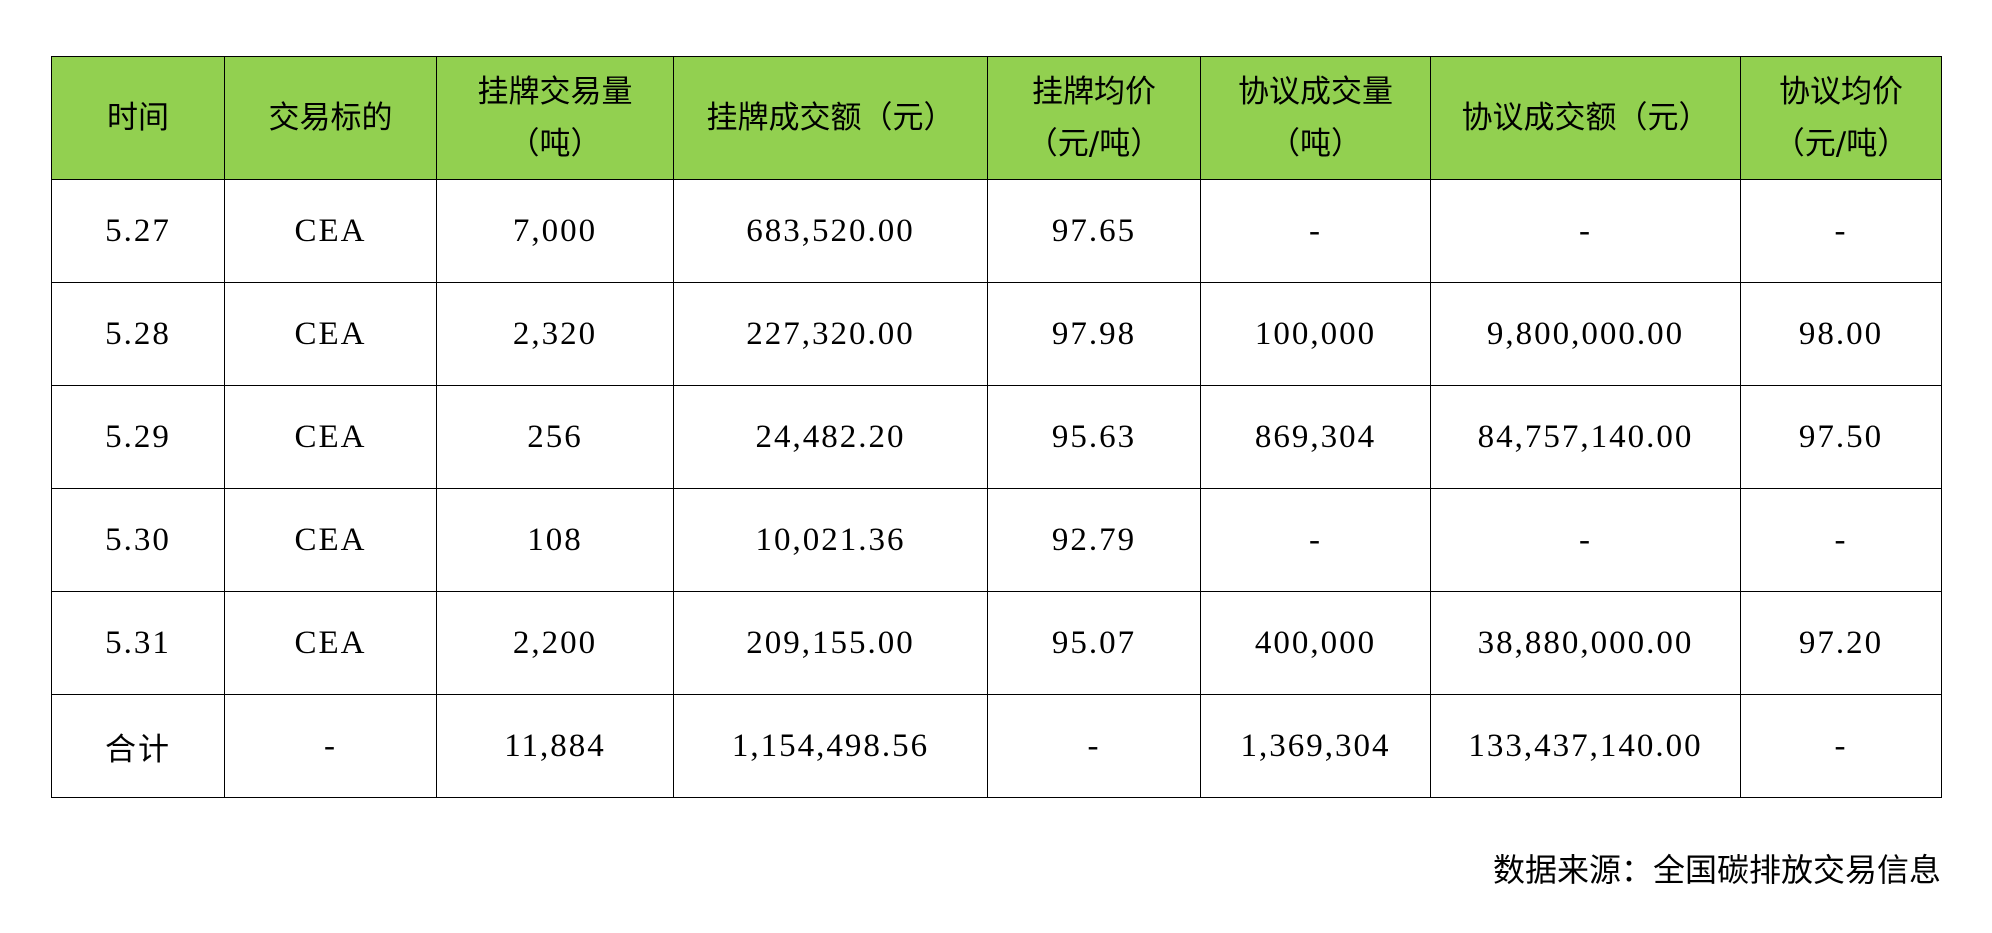 The height and width of the screenshot is (933, 1992). Describe the element at coordinates (1585, 118) in the screenshot. I see `column-header: 协议成交额（元）` at that location.